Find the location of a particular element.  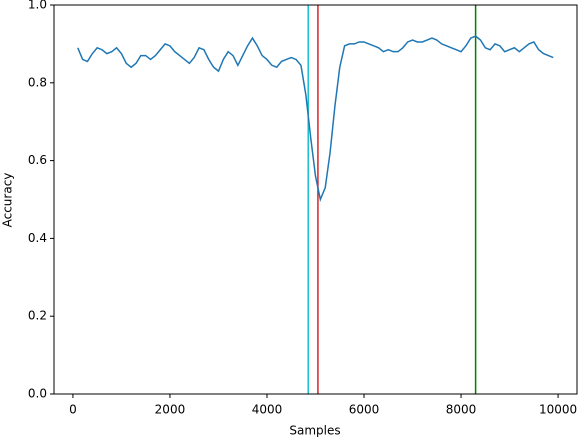

x-tick-label: 2000 is located at coordinates (170, 410).